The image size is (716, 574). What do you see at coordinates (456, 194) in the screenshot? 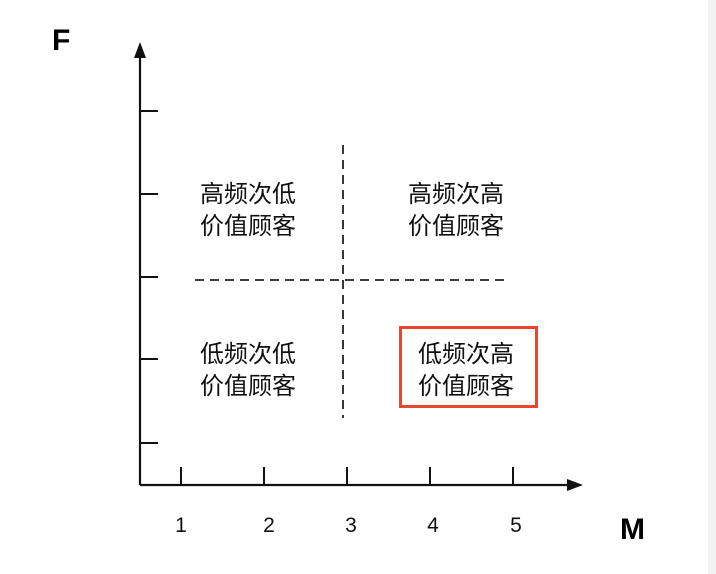
I see `quadrant-top-right-line1: 高频次高` at bounding box center [456, 194].